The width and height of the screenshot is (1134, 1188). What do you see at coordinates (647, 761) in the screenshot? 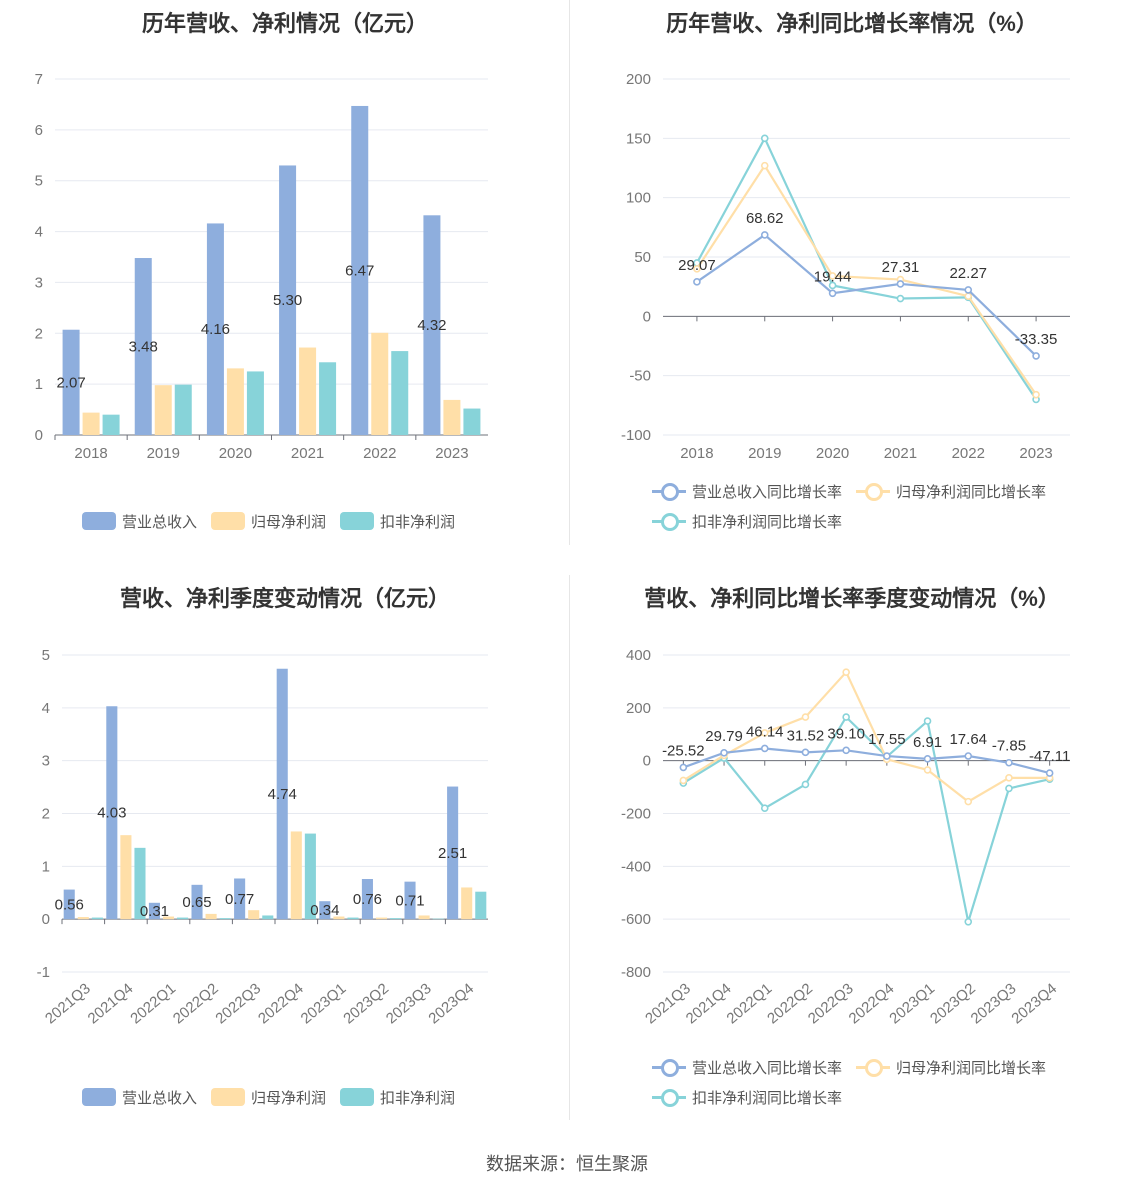
I see `y-tick-label: 0` at bounding box center [647, 761].